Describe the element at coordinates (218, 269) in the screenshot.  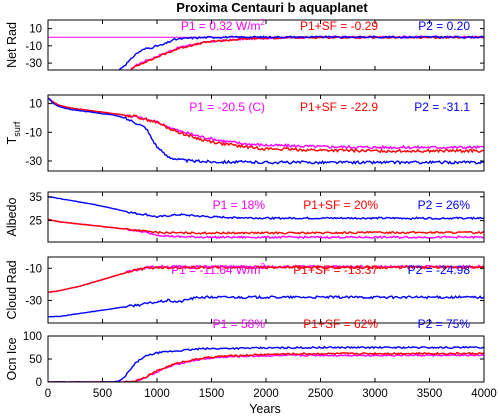
I see `annotation-p1: P1 = -11.64 W/m2` at that location.